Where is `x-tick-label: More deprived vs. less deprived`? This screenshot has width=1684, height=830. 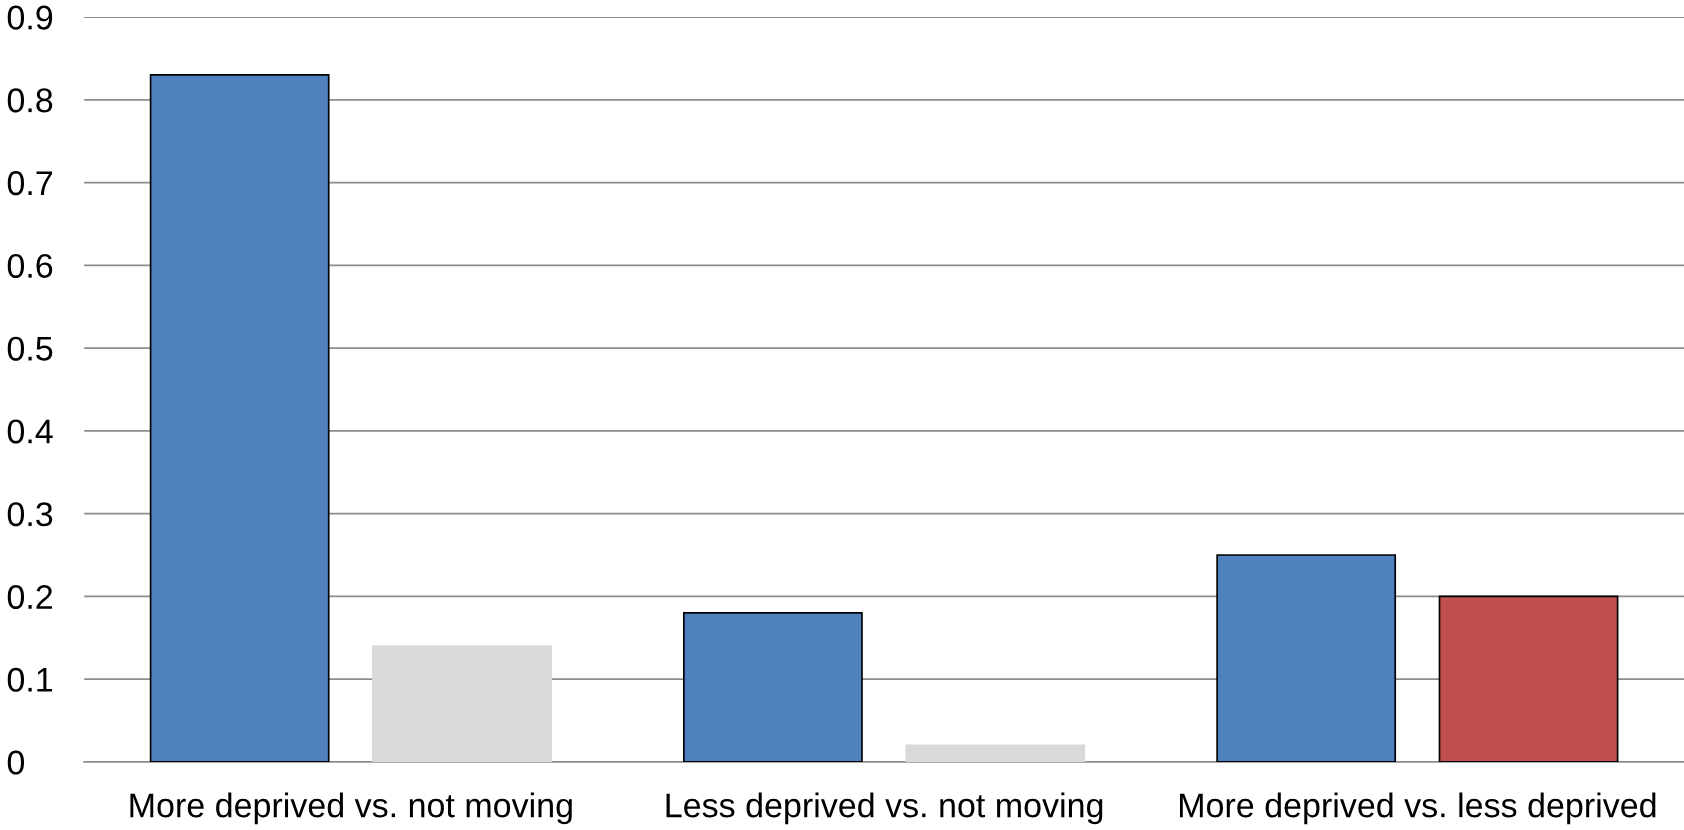 x-tick-label: More deprived vs. less deprived is located at coordinates (1417, 808).